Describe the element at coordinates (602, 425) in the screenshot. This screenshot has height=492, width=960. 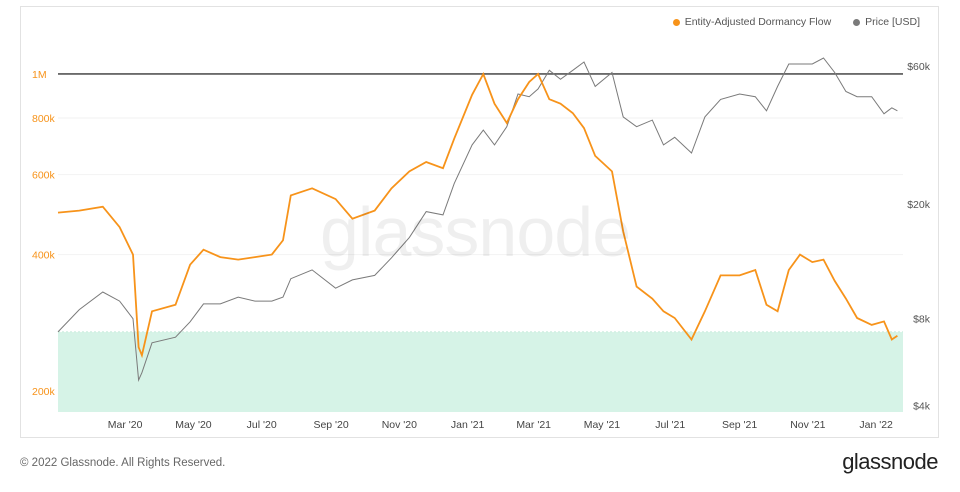
I see `x-tick-label: May '21` at that location.